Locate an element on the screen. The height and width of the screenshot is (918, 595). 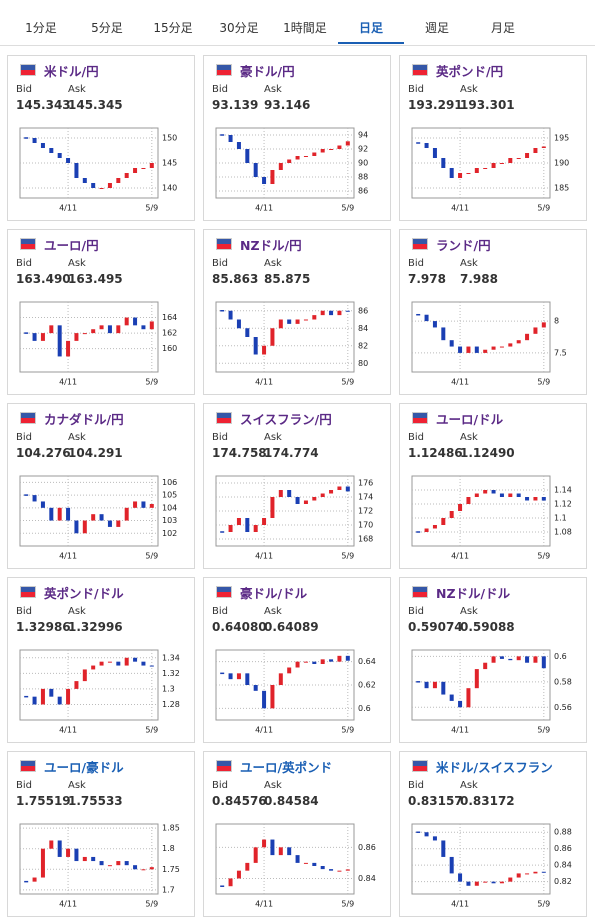
bid-value: 1.12486 is located at coordinates (435, 453).